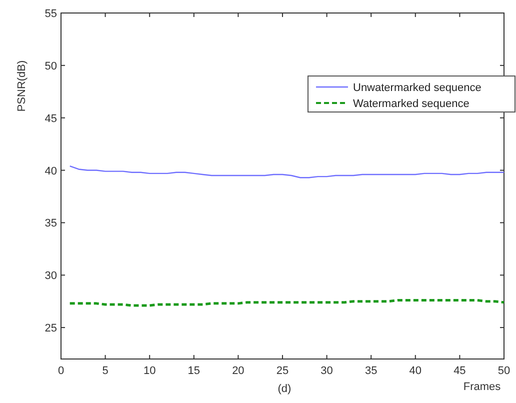  What do you see at coordinates (50, 118) in the screenshot?
I see `y-tick-label: 45` at bounding box center [50, 118].